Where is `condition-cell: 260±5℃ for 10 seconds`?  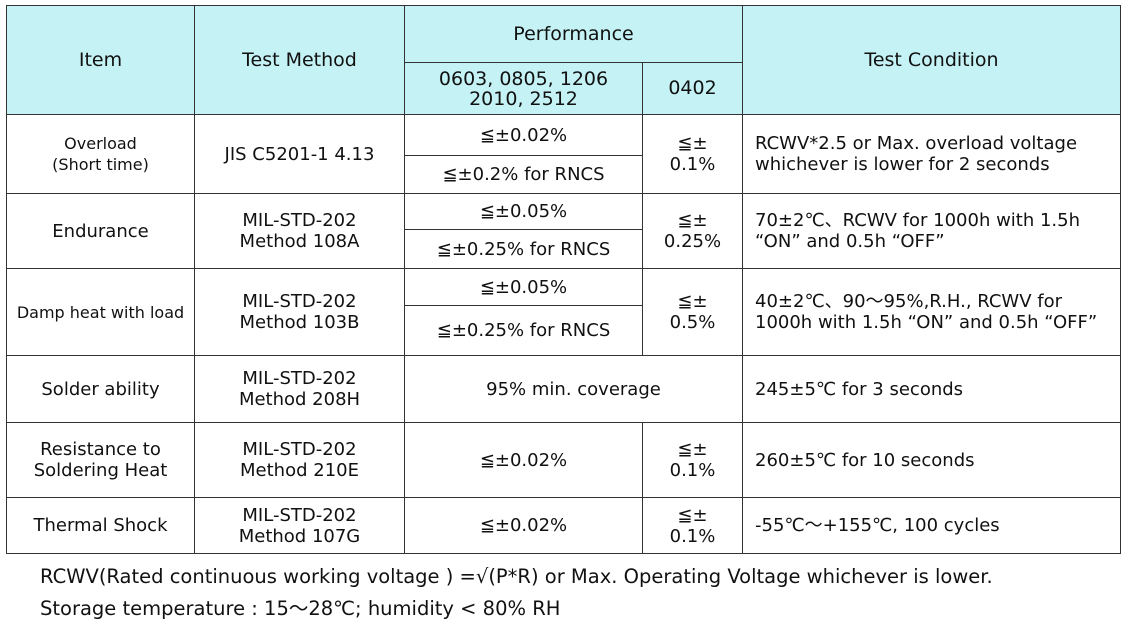 condition-cell: 260±5℃ for 10 seconds is located at coordinates (931, 460).